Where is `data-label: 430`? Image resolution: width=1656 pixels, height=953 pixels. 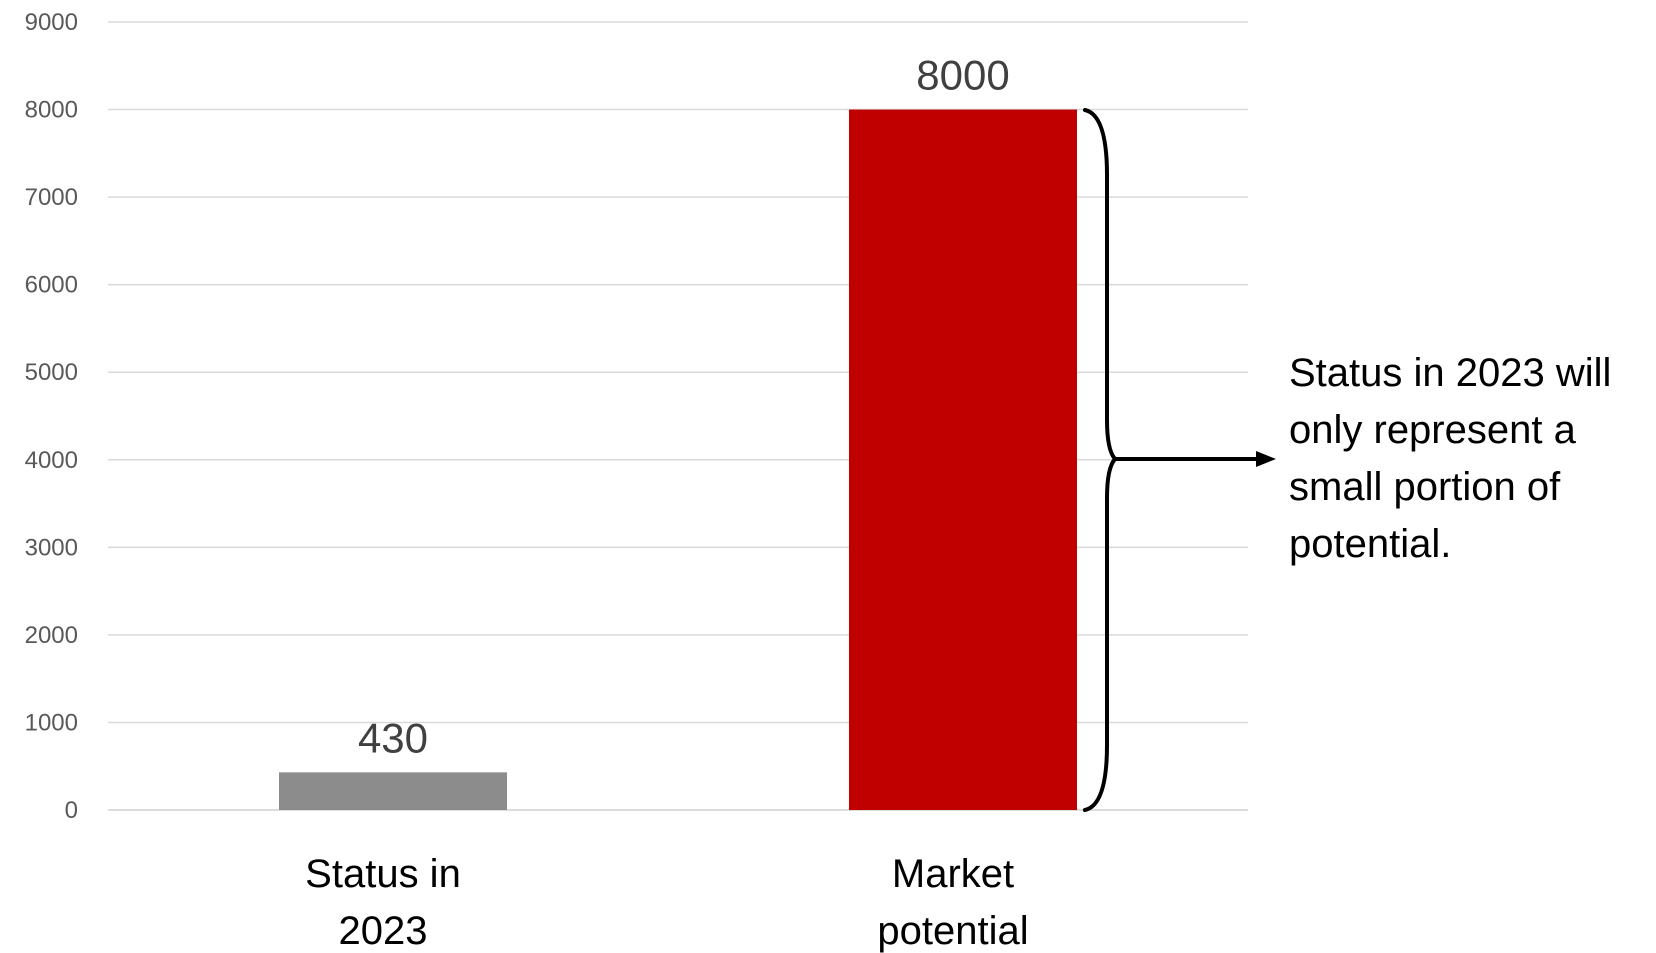 data-label: 430 is located at coordinates (393, 737).